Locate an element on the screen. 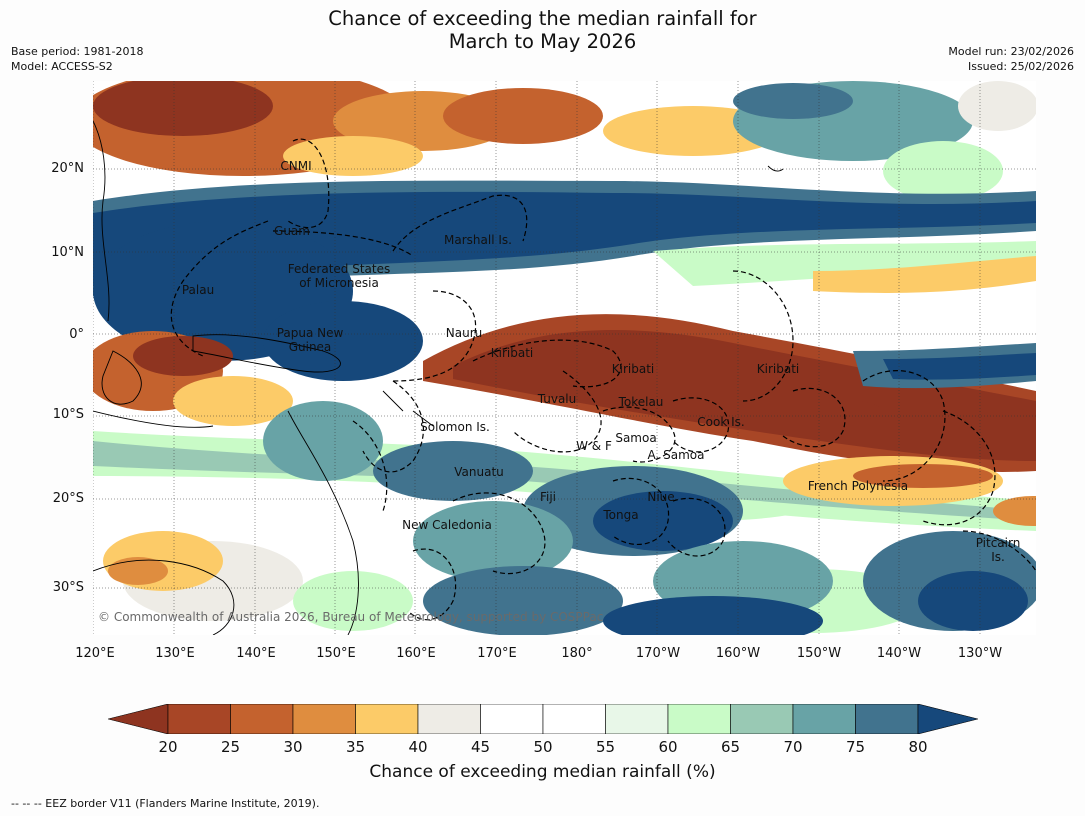  issued-date: Issued: 25/02/2026 is located at coordinates (1020, 66).